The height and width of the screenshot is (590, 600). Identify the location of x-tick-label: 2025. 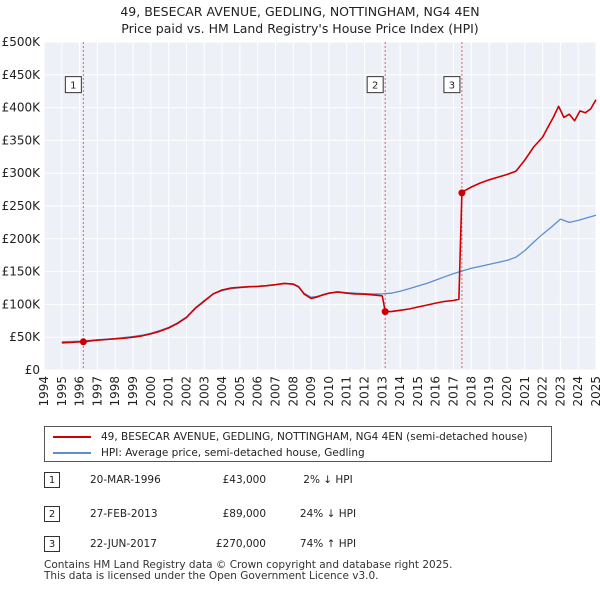
(594, 391).